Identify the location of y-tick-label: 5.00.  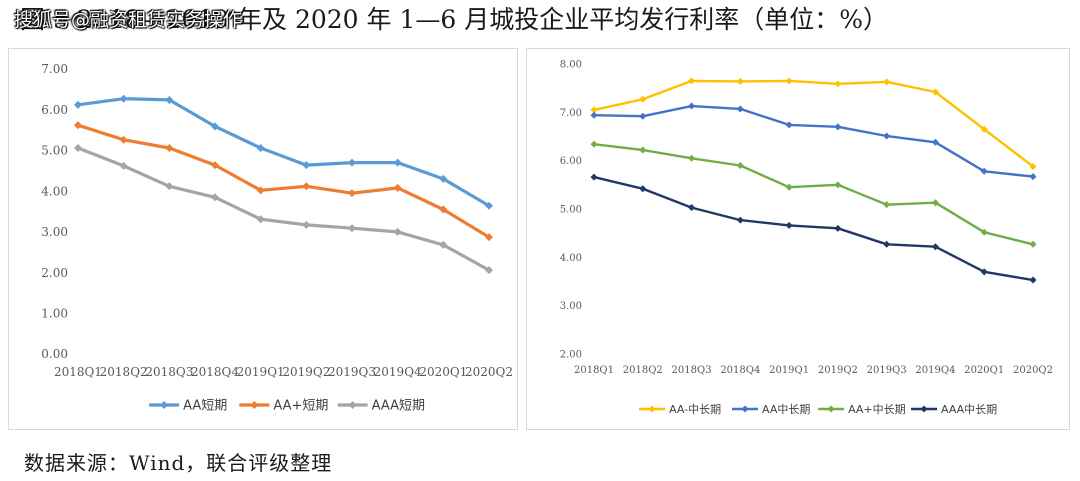
(571, 210).